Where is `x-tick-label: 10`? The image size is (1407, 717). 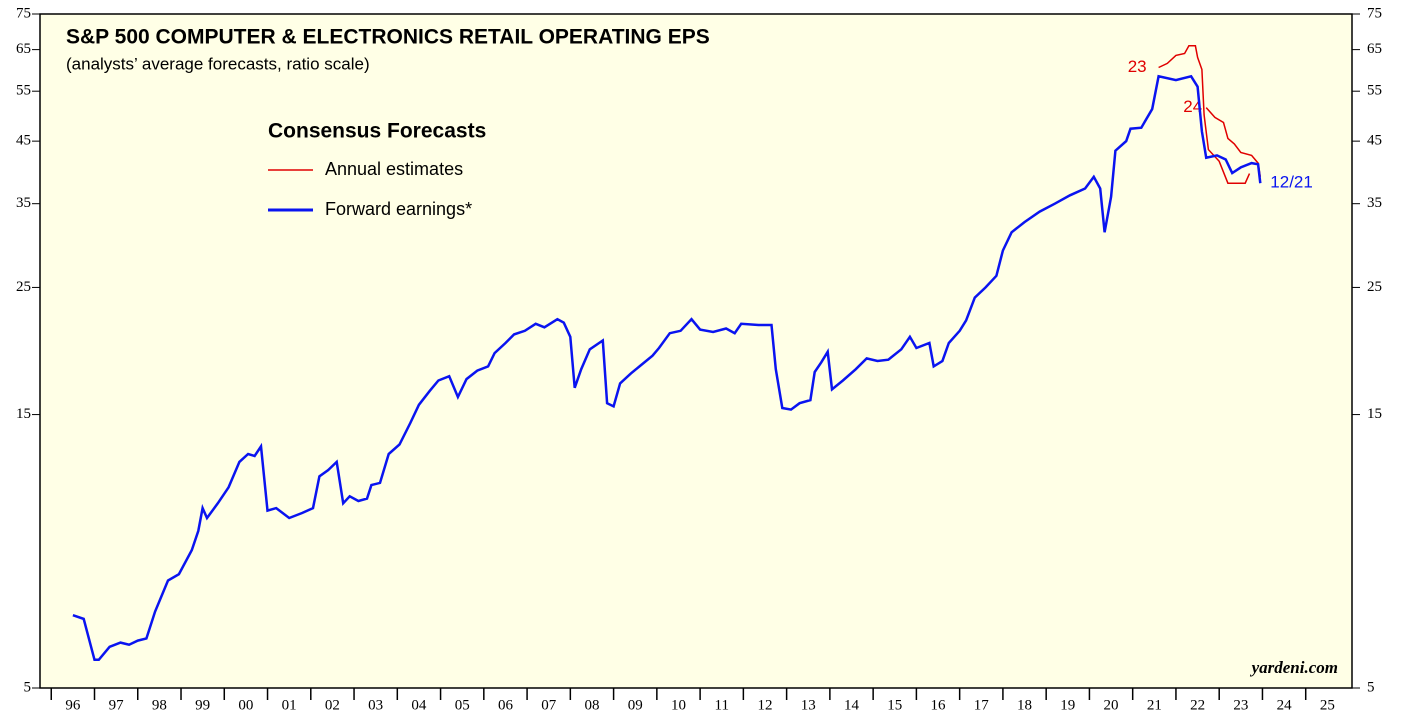
x-tick-label: 10 is located at coordinates (678, 705).